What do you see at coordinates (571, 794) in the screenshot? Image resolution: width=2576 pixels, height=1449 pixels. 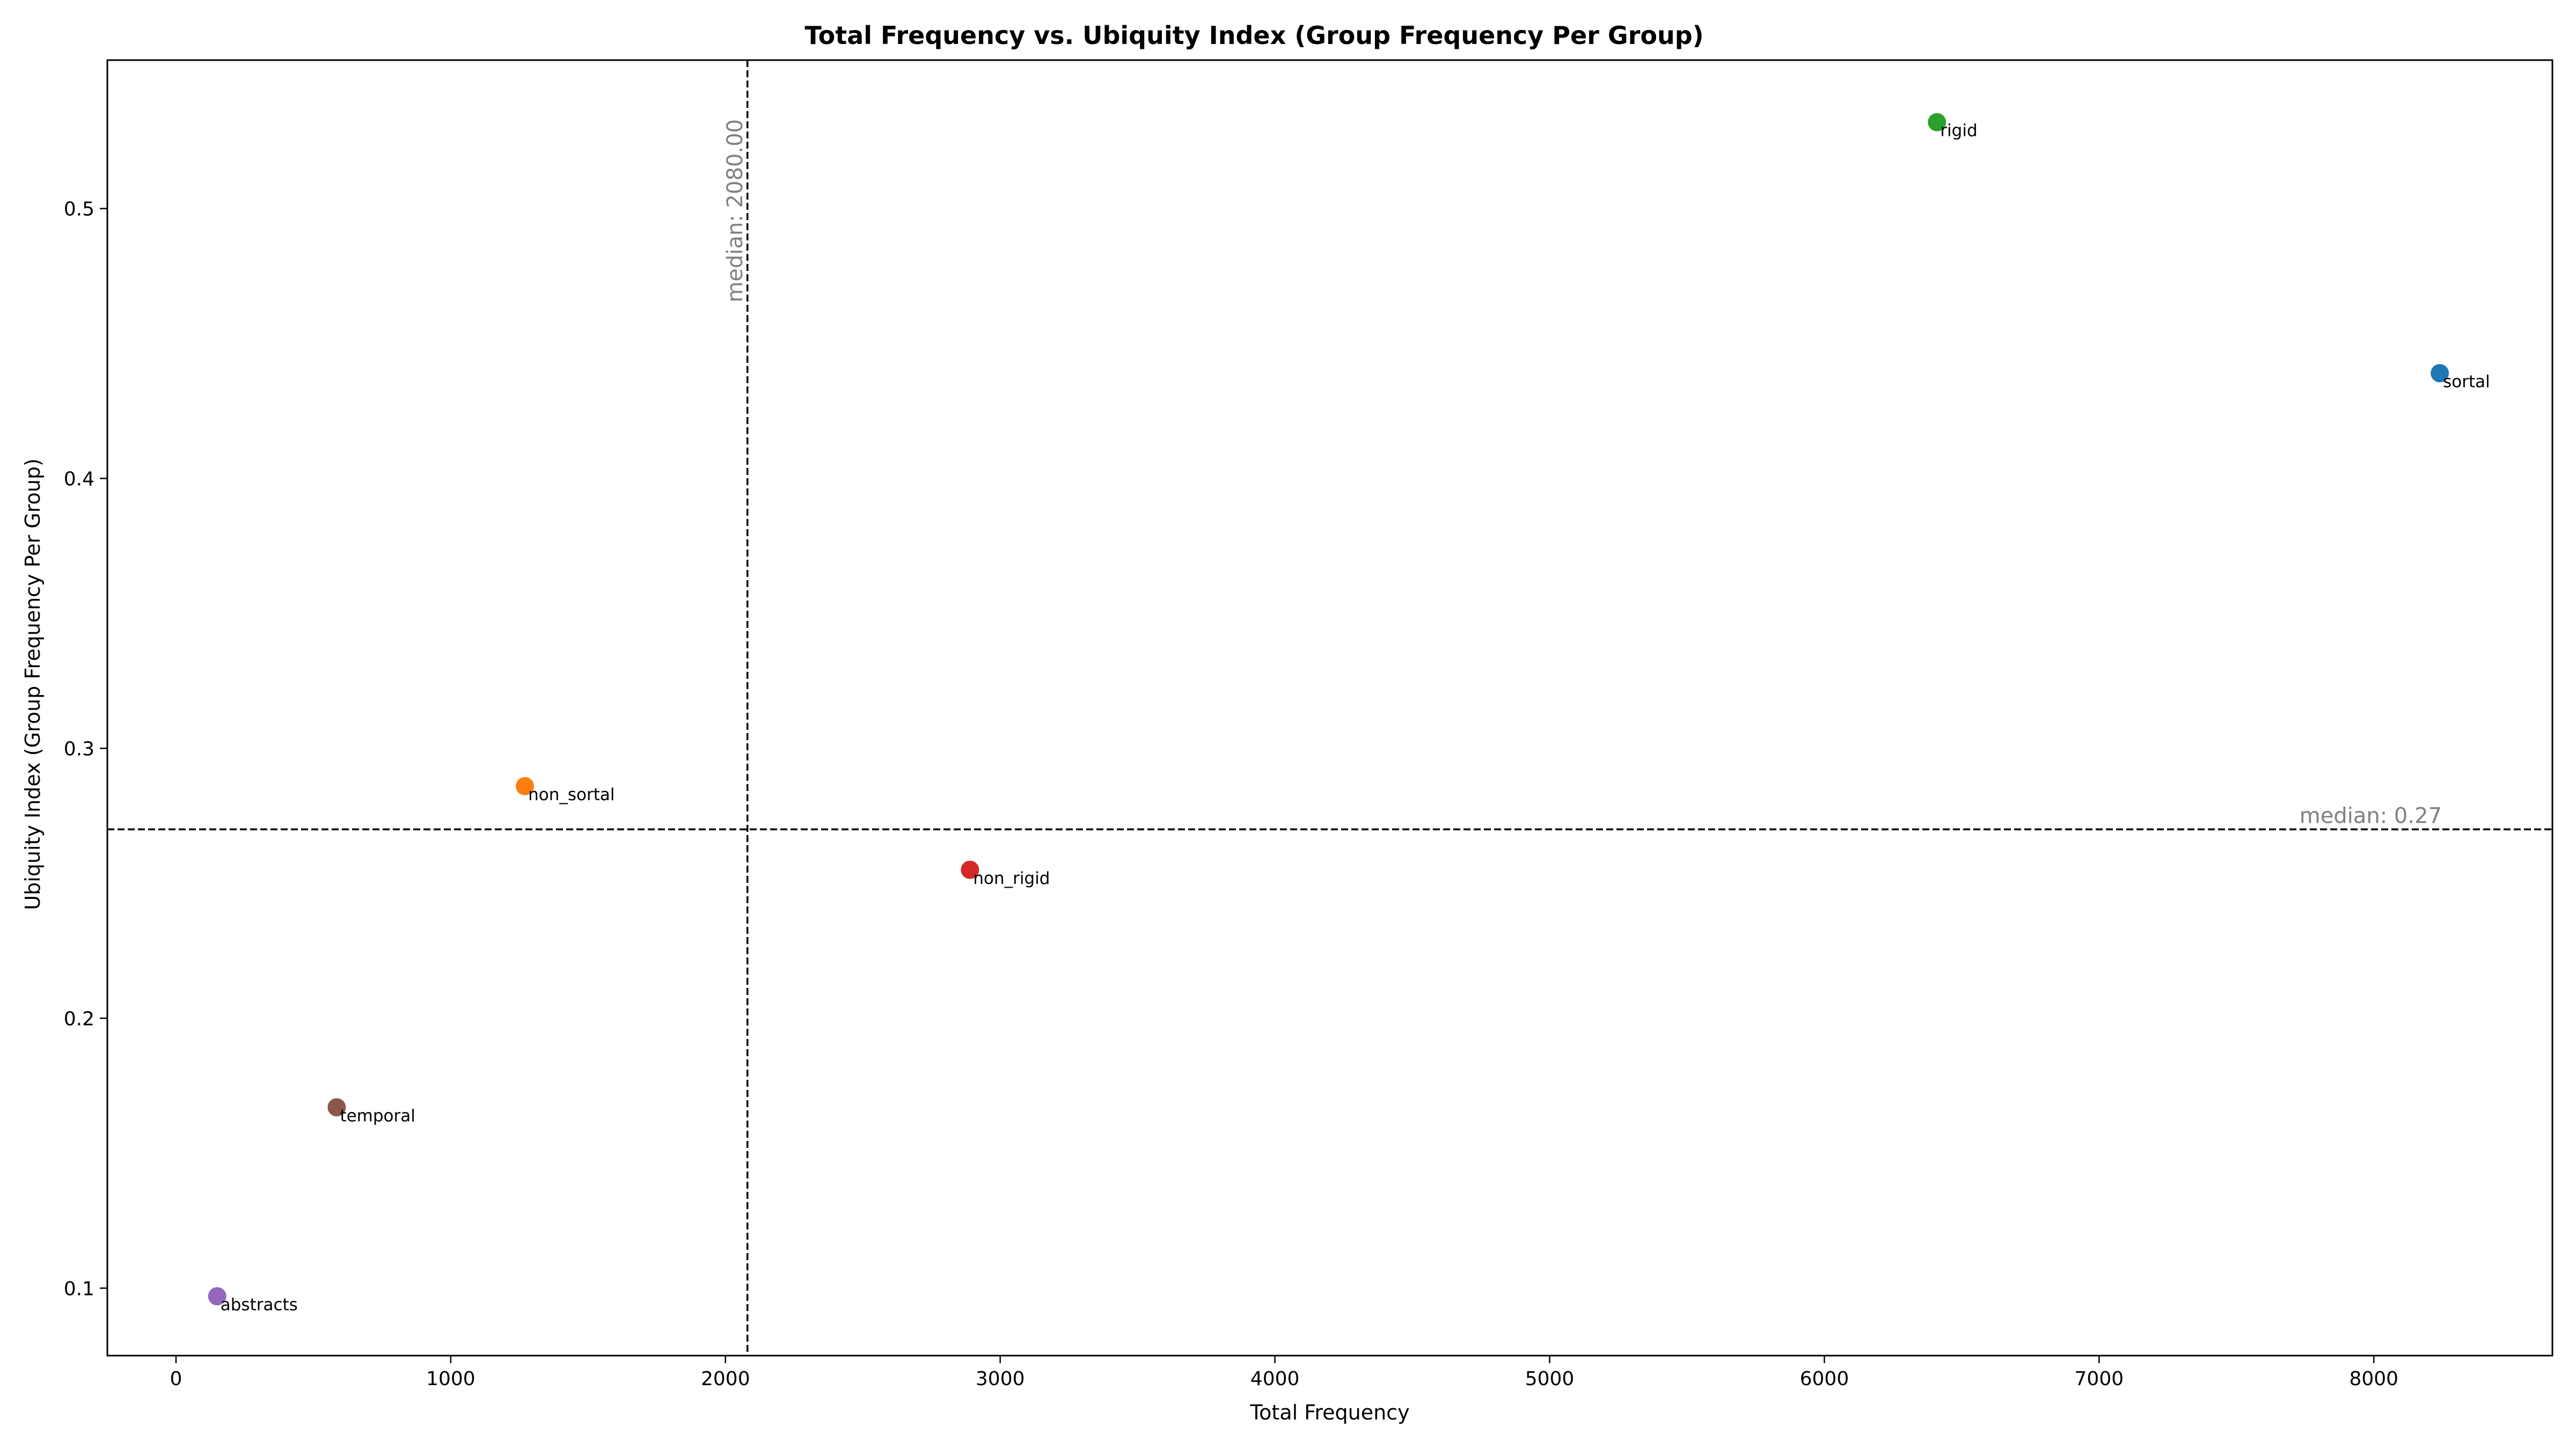 I see `point-label-non-sortal: non_sortal` at bounding box center [571, 794].